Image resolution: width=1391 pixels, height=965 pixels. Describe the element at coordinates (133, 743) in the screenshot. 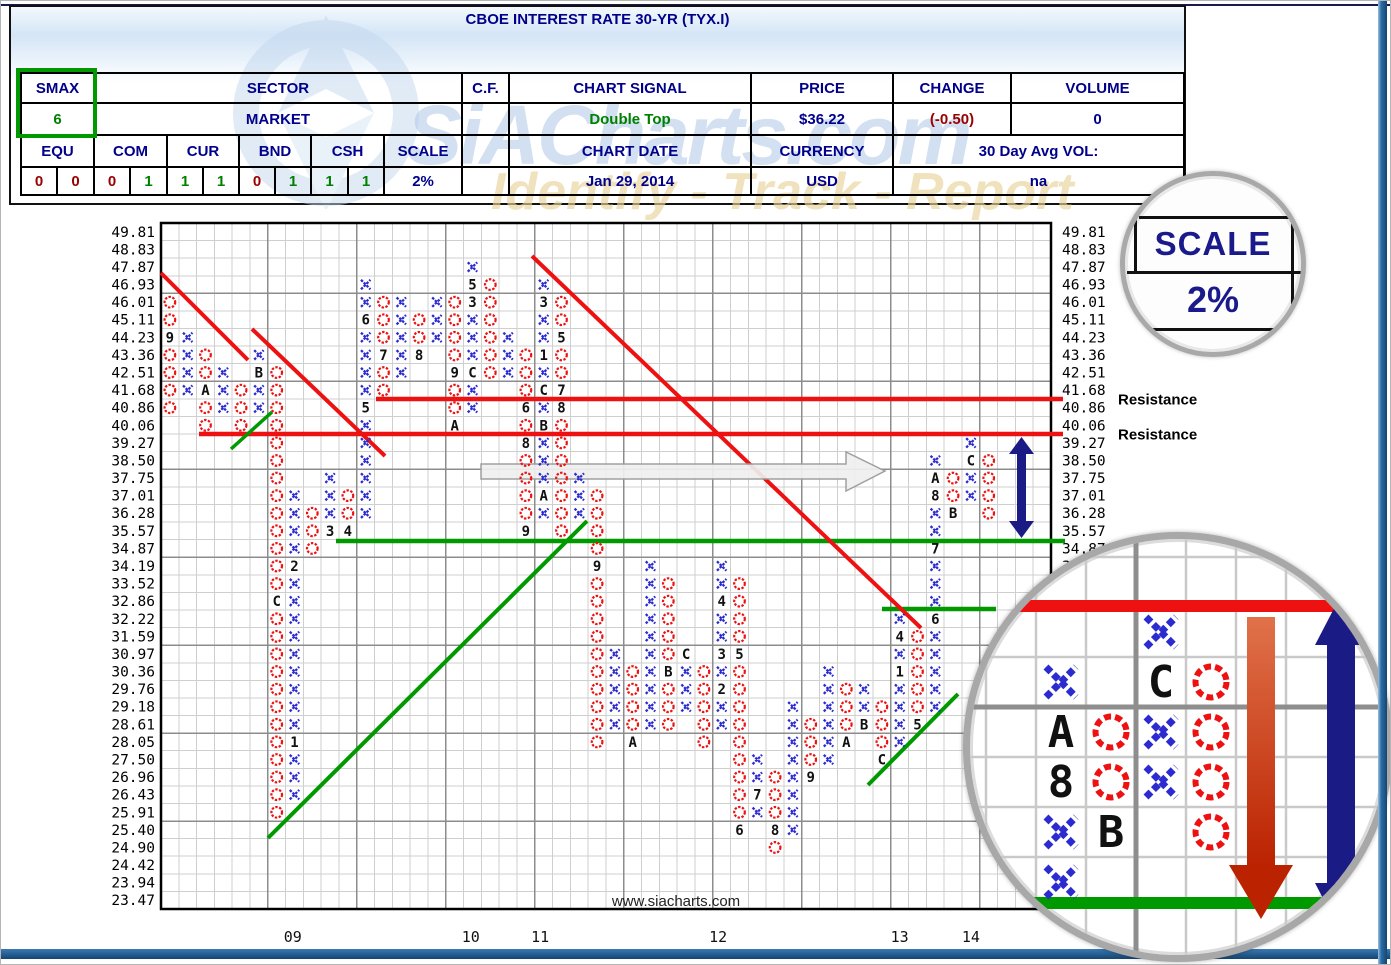

I see `svg-text: 28.05` at that location.